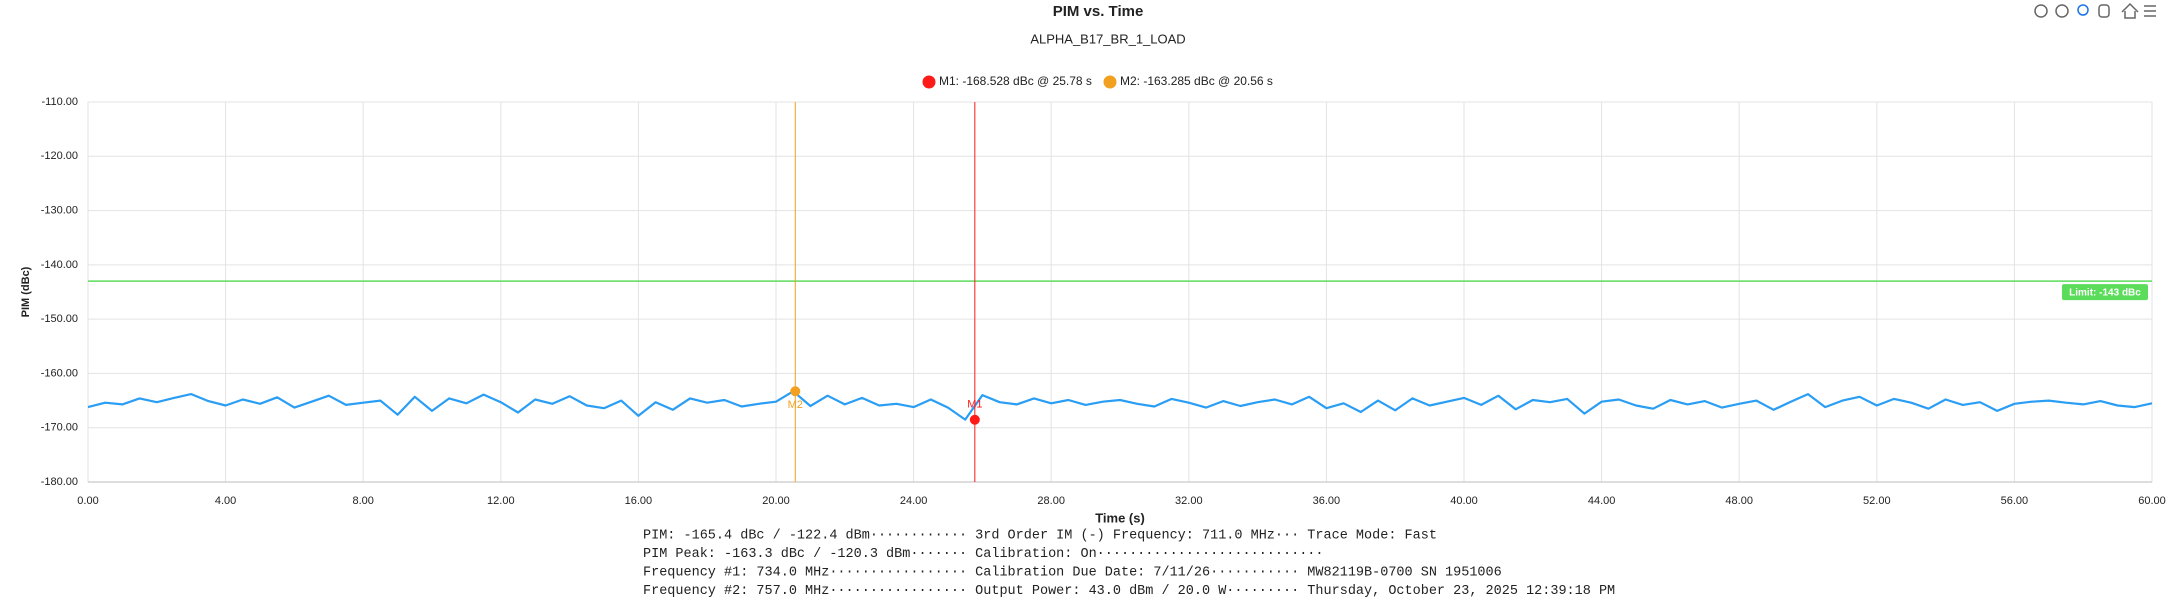 The width and height of the screenshot is (2173, 600). What do you see at coordinates (2062, 11) in the screenshot?
I see `zoom-out-button` at bounding box center [2062, 11].